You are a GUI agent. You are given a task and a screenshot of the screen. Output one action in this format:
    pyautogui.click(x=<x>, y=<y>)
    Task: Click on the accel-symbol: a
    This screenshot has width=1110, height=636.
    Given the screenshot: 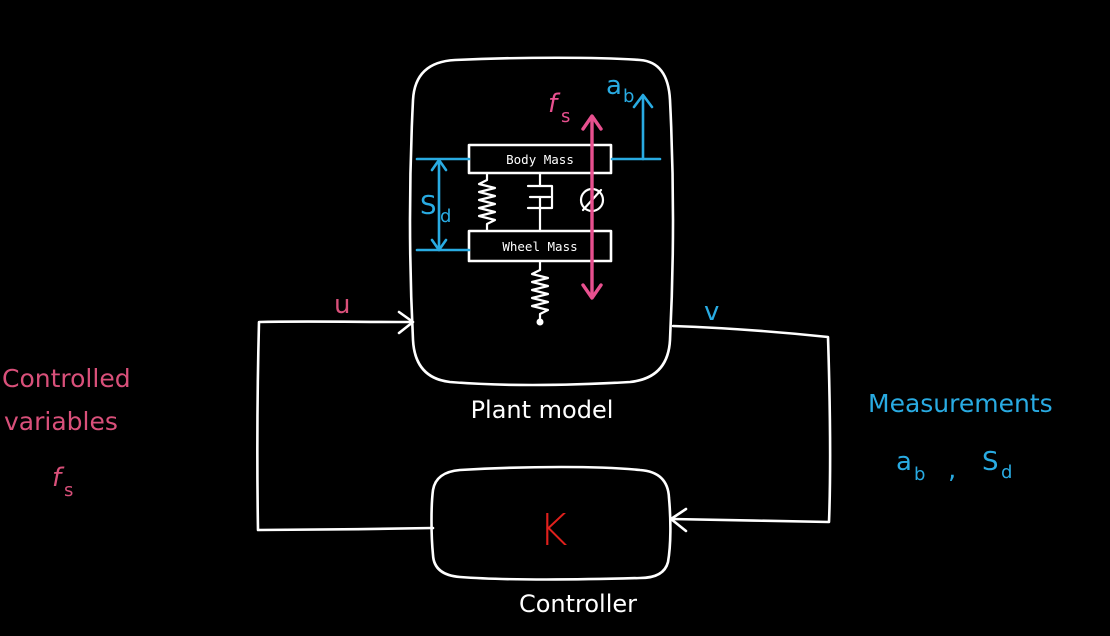 What is the action you would take?
    pyautogui.click(x=614, y=86)
    